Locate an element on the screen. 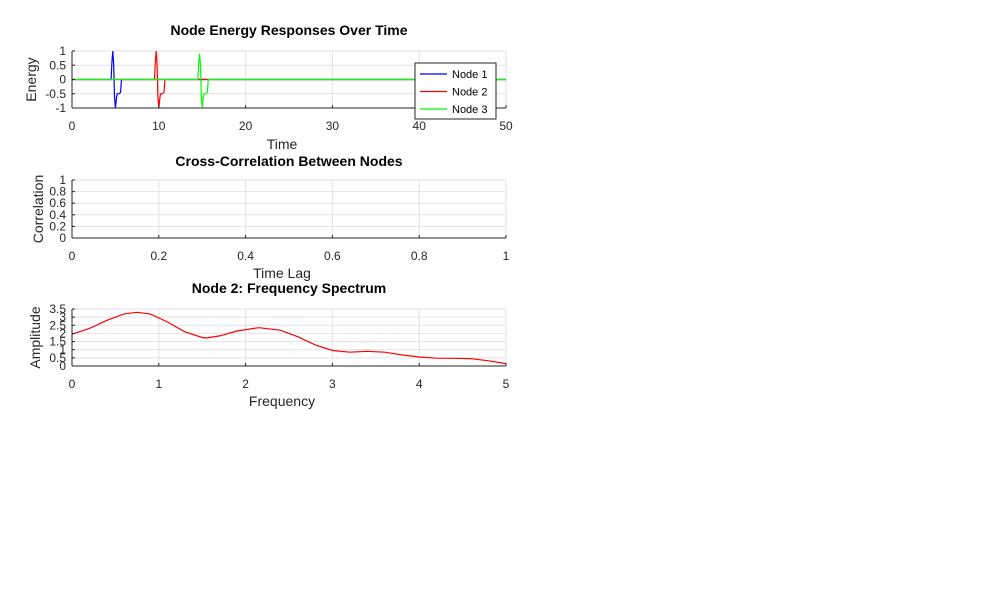 The width and height of the screenshot is (1000, 600). chart-title: Node Energy Responses Over Time is located at coordinates (288, 30).